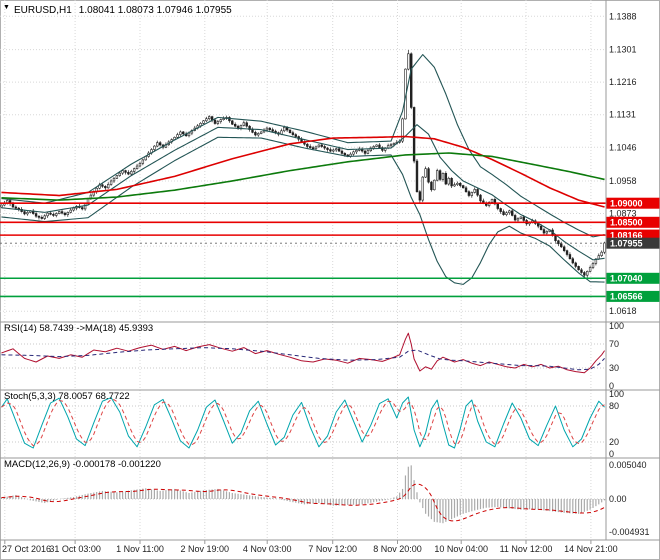  I want to click on symbol-timeframe: EURUSD,H1, so click(43, 10).